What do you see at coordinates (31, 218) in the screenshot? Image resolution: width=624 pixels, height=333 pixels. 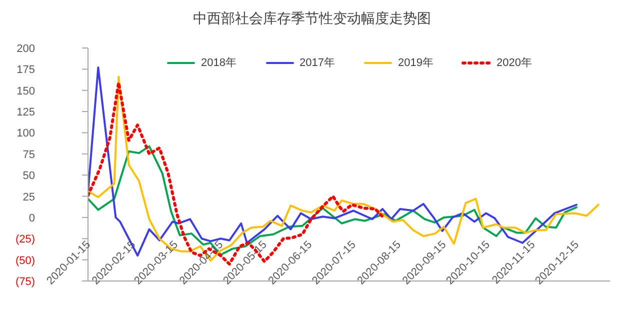 I see `y-tick-label: 0` at bounding box center [31, 218].